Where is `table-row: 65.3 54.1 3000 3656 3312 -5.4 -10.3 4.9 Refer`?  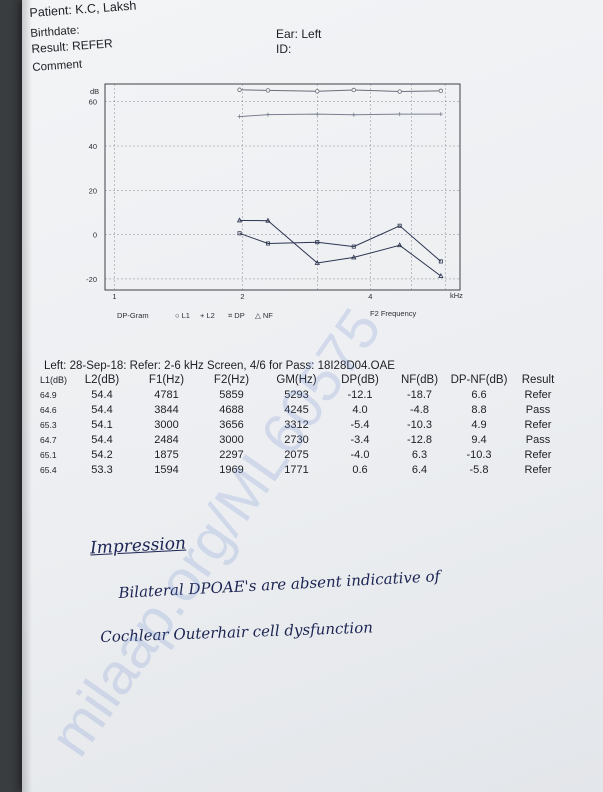 table-row: 65.3 54.1 3000 3656 3312 -5.4 -10.3 4.9 Refer is located at coordinates (303, 424).